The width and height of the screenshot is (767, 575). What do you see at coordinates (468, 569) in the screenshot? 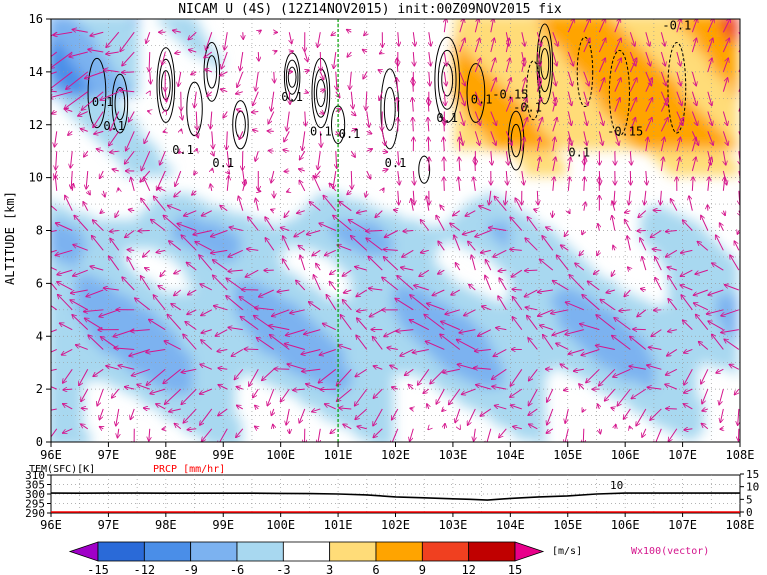
I see `colorbar-tick-label: 12` at bounding box center [468, 569].